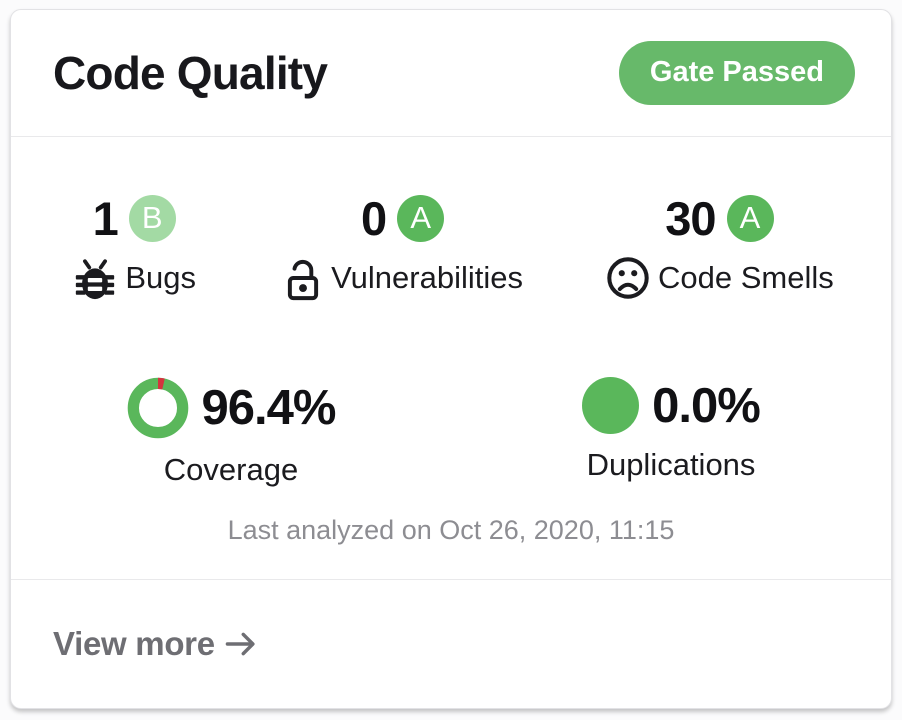 The width and height of the screenshot is (902, 720). Describe the element at coordinates (303, 280) in the screenshot. I see `lock-icon` at that location.